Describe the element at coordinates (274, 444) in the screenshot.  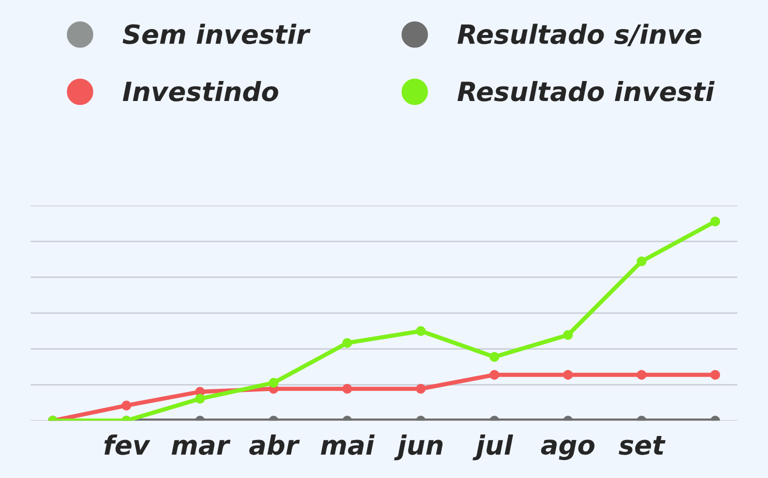
I see `x-tick-label: abr` at that location.